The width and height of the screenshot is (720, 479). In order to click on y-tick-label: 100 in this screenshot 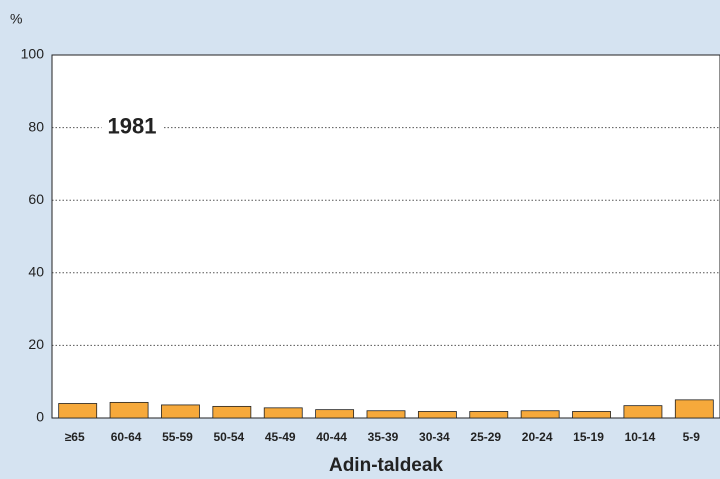, I will do `click(33, 54)`.